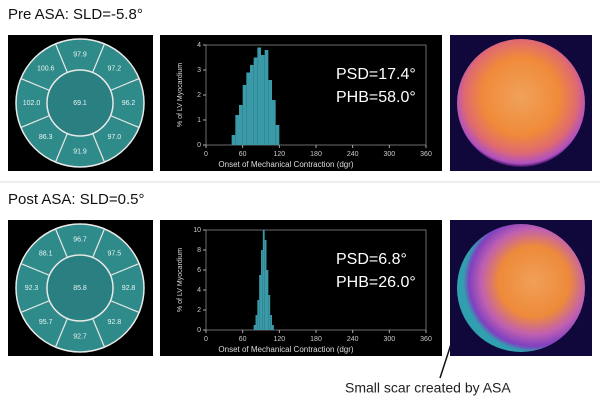  Describe the element at coordinates (46, 69) in the screenshot. I see `segment-label: 100.6` at that location.